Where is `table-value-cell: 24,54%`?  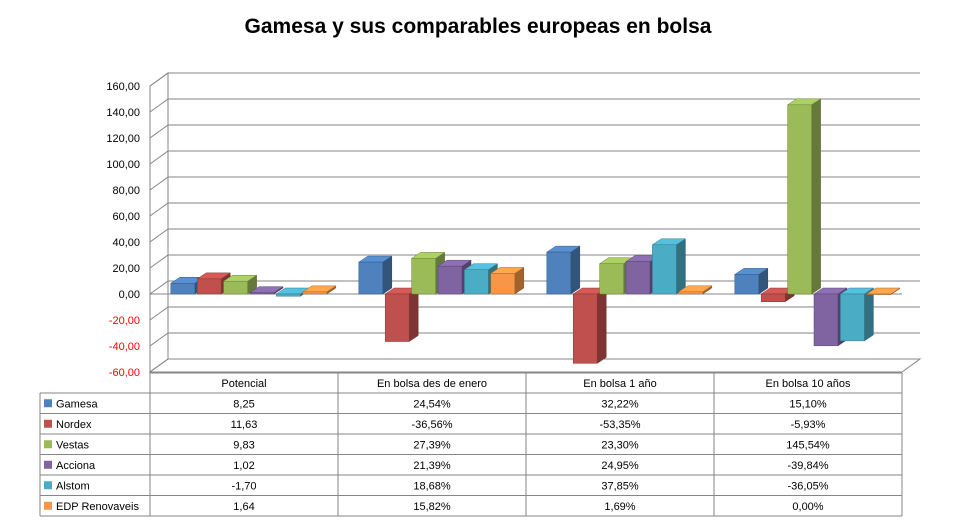 table-value-cell: 24,54% is located at coordinates (432, 404).